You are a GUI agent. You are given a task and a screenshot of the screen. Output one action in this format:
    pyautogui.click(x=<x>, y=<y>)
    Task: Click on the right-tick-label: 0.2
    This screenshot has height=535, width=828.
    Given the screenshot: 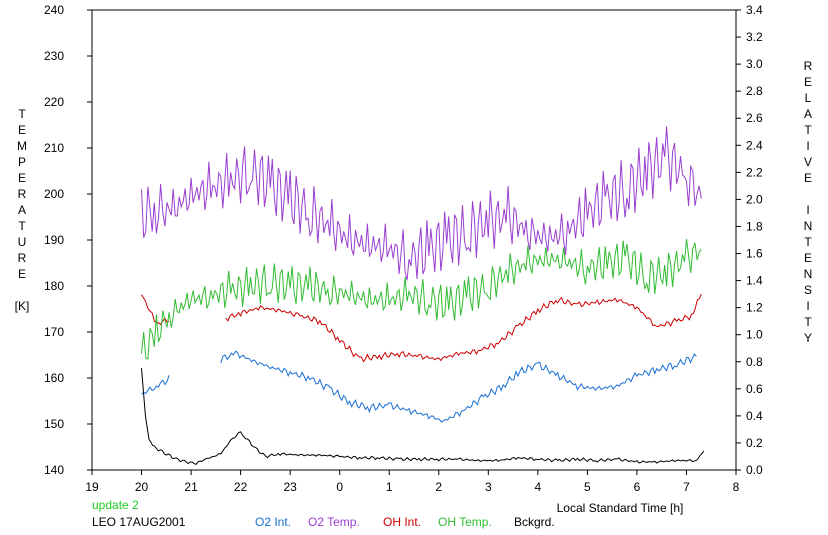 What is the action you would take?
    pyautogui.click(x=754, y=443)
    